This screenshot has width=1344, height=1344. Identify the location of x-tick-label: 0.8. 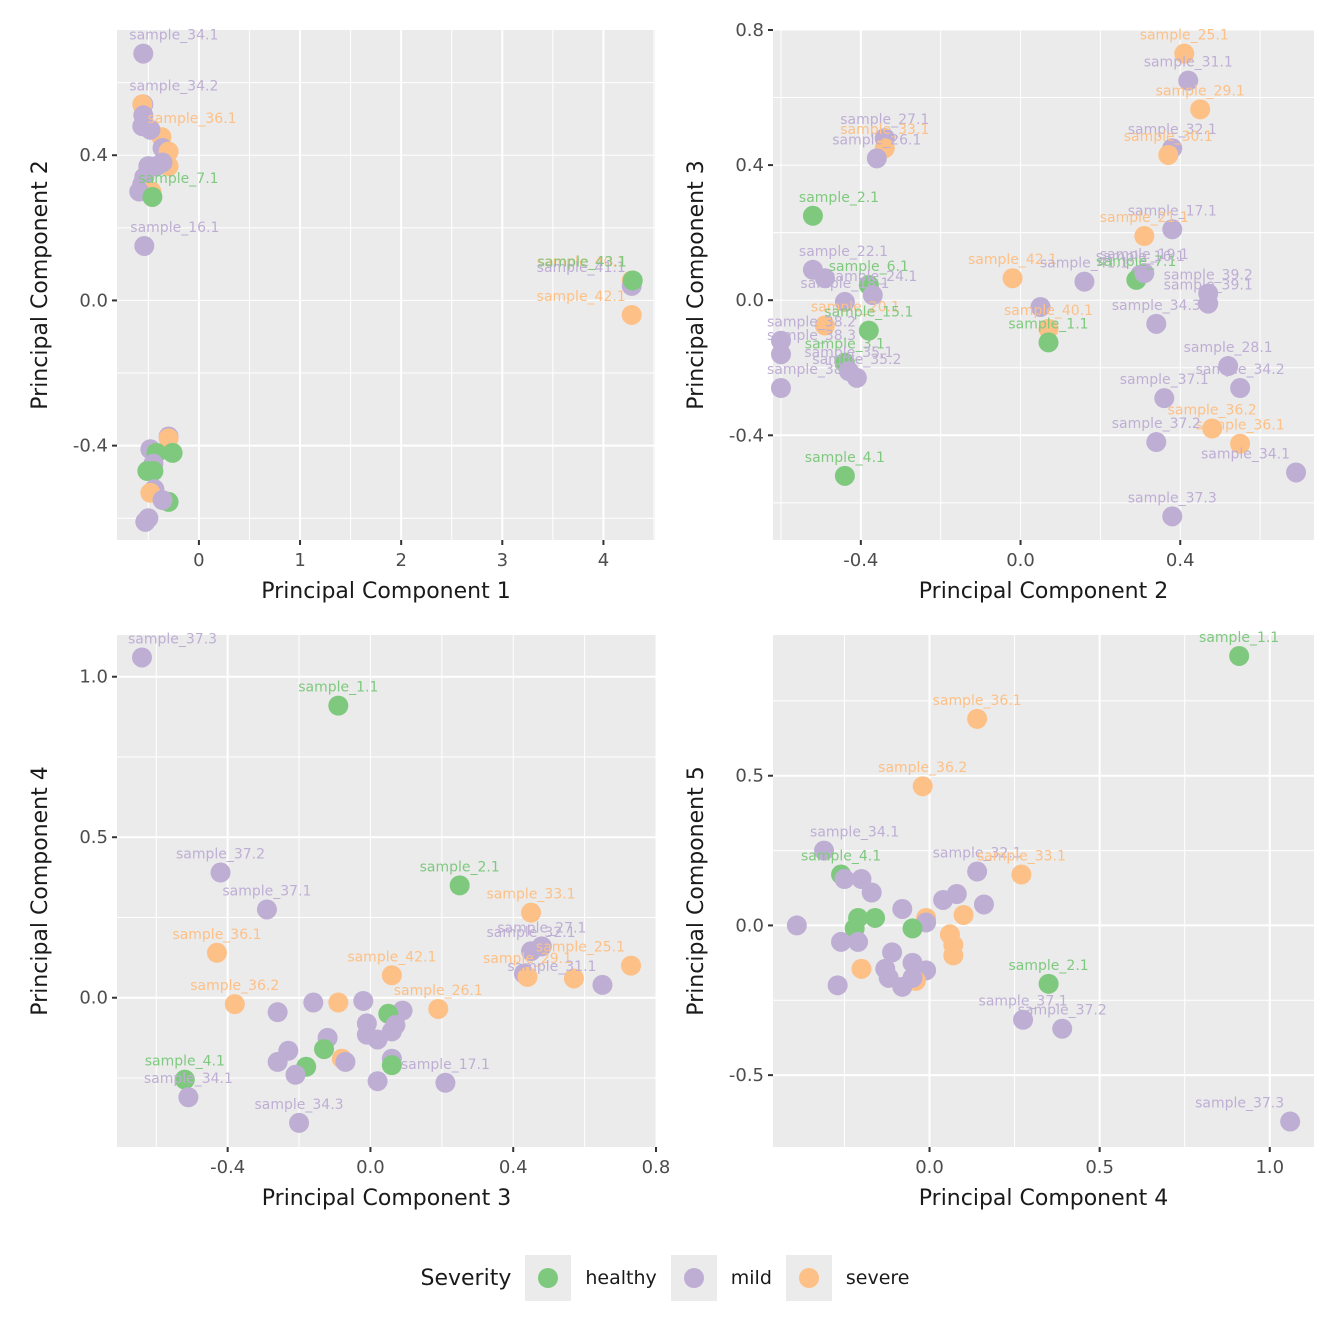
(656, 1167).